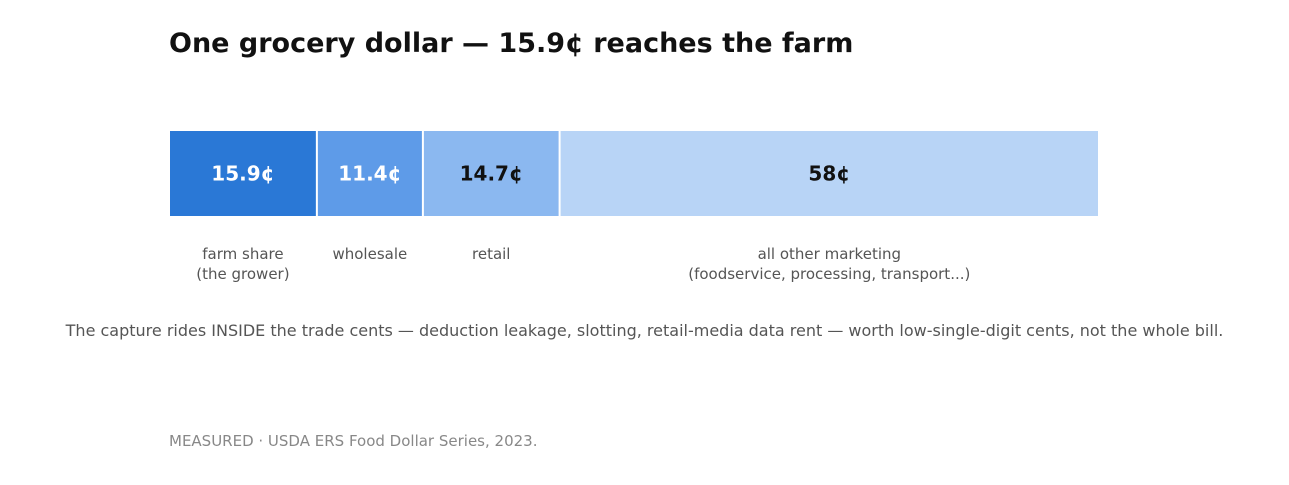 Image resolution: width=1289 pixels, height=485 pixels. Describe the element at coordinates (491, 254) in the screenshot. I see `category-label-retail: retail` at that location.